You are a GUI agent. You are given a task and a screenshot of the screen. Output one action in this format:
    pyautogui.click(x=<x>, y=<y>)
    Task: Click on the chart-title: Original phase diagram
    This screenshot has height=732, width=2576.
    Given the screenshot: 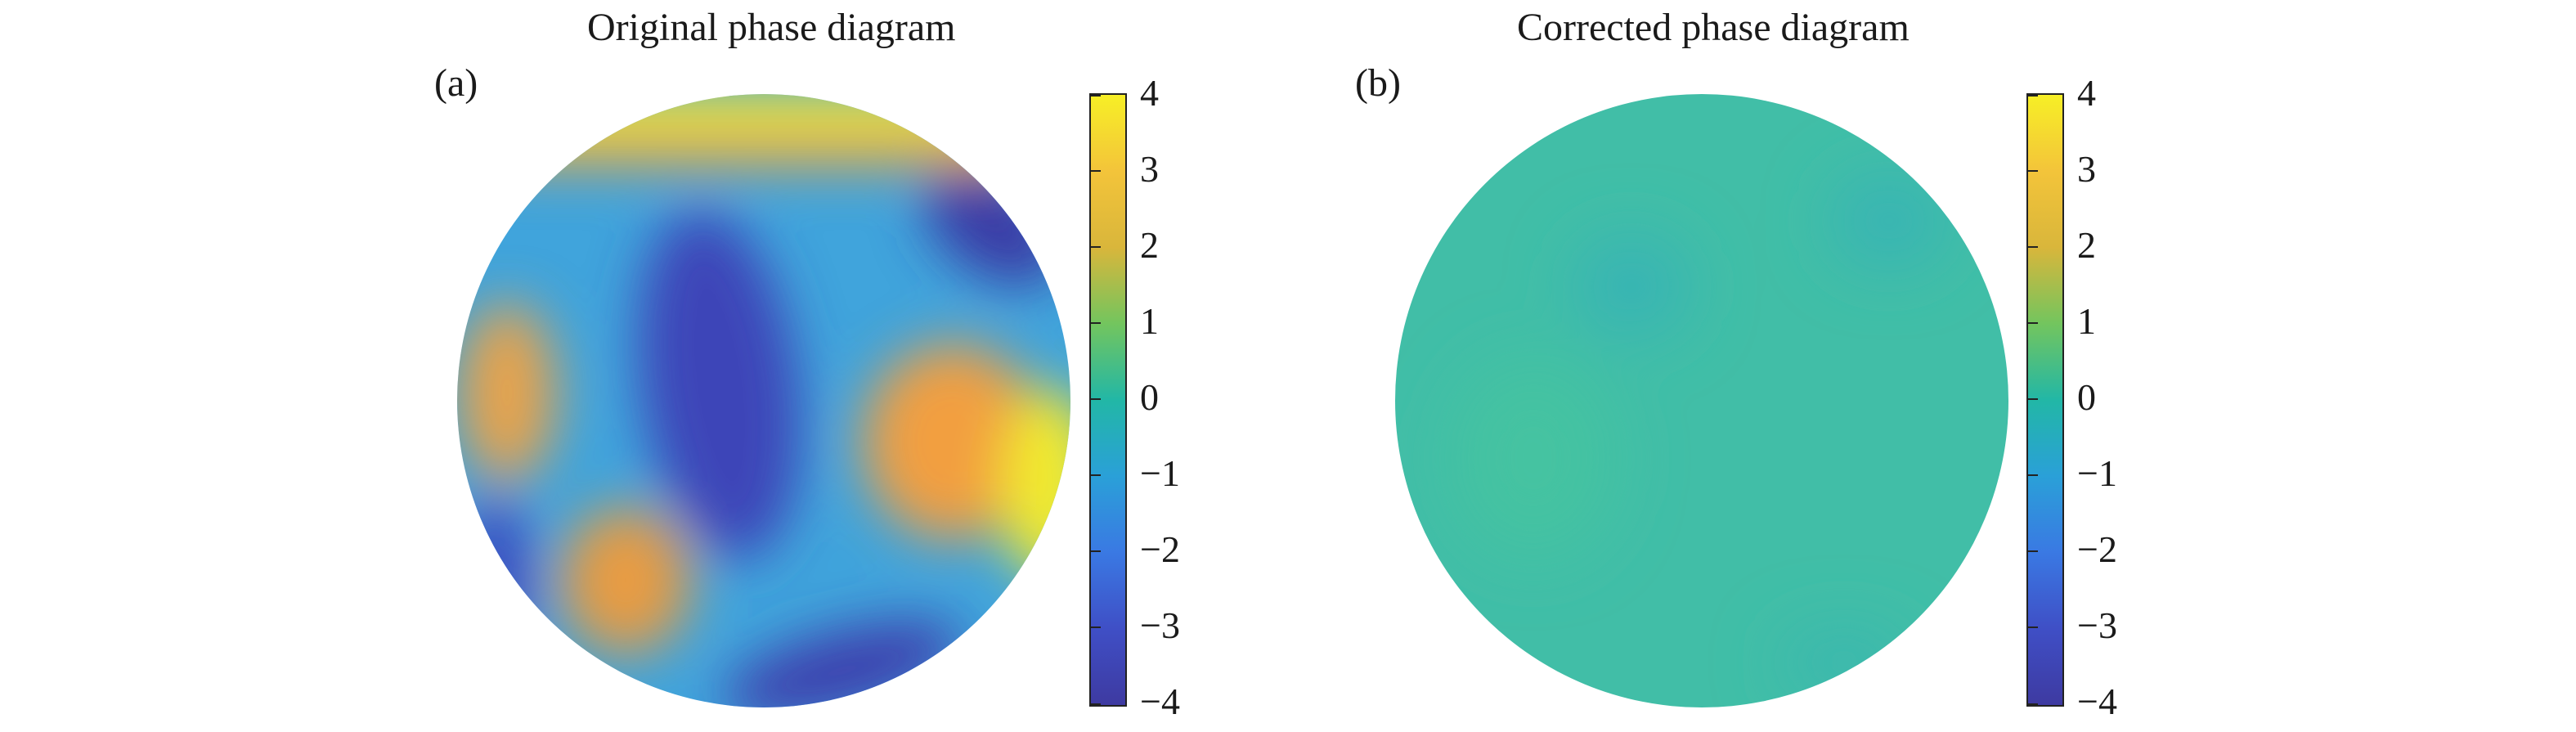 What is the action you would take?
    pyautogui.click(x=771, y=28)
    